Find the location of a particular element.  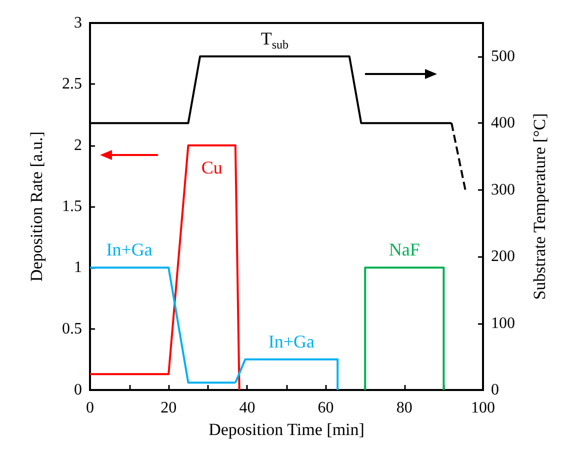

x-tick-label: 60 is located at coordinates (326, 408).